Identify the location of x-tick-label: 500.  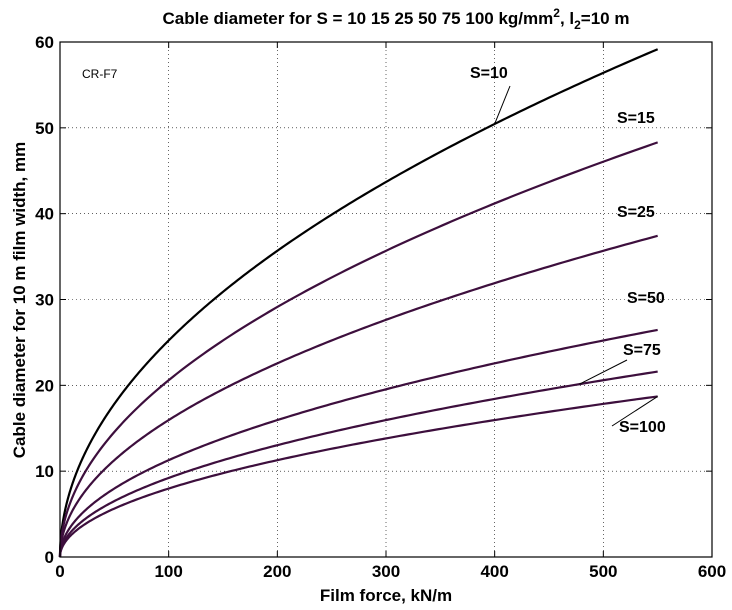
(603, 571).